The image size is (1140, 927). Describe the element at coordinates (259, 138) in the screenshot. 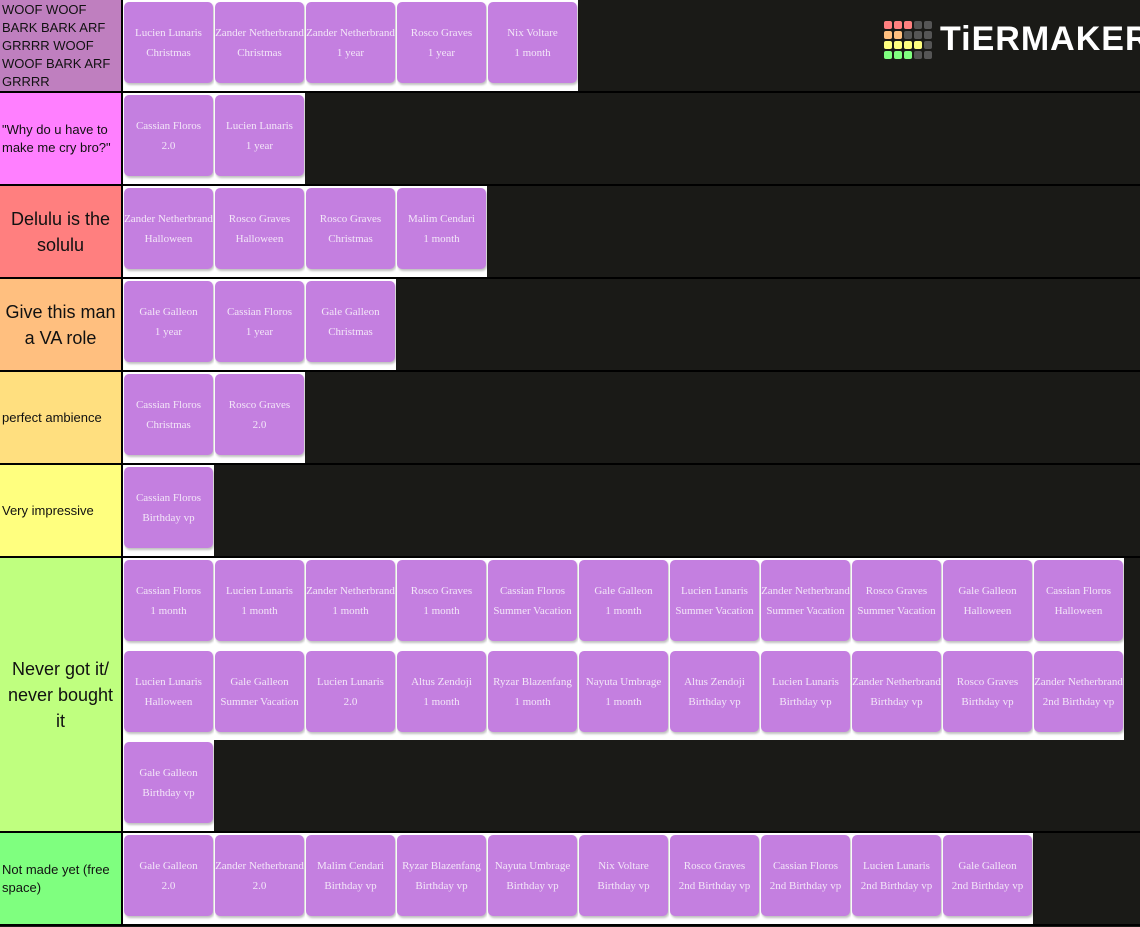

I see `item-cell: Lucien Lunaris 1 year` at that location.